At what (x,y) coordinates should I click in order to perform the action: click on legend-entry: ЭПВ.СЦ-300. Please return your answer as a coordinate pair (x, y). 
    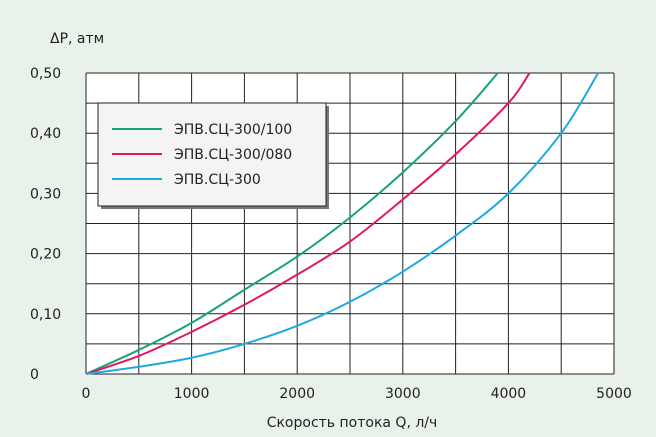
    Looking at the image, I should click on (217, 180).